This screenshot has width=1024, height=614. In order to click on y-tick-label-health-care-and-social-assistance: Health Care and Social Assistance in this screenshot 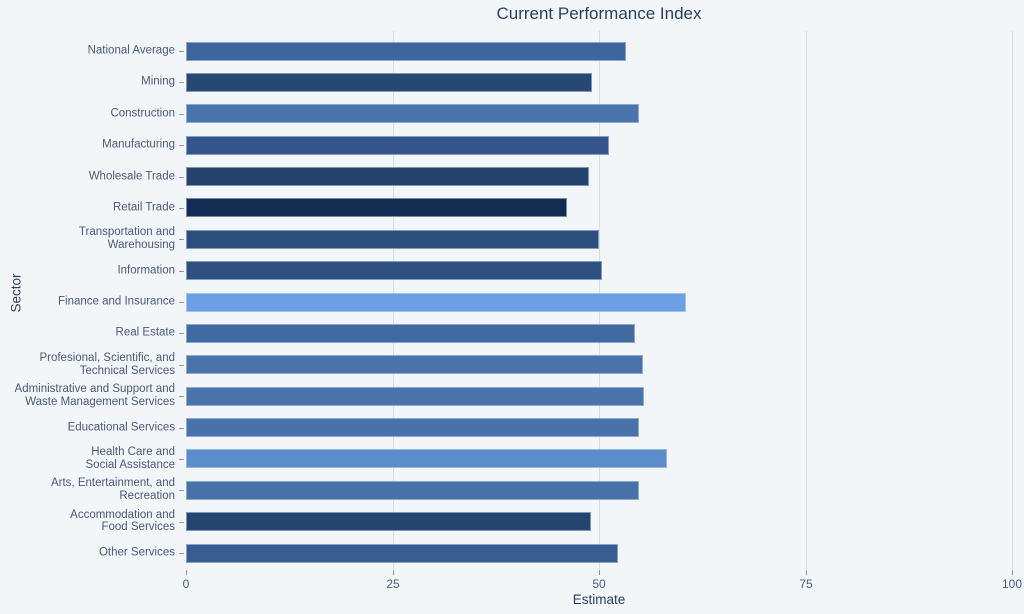, I will do `click(130, 458)`.